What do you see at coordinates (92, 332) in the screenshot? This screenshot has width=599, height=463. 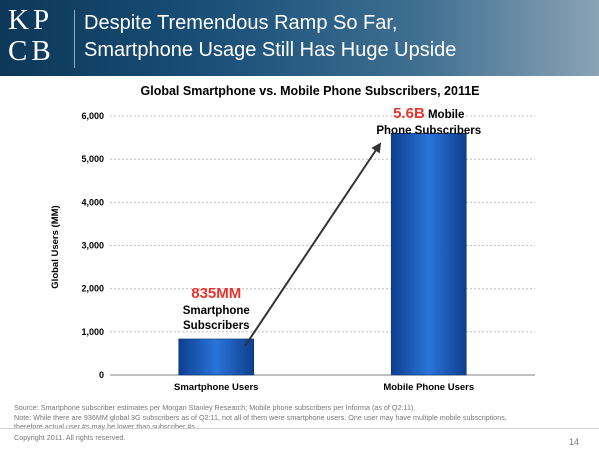 I see `y-tick-label: 1,000` at bounding box center [92, 332].